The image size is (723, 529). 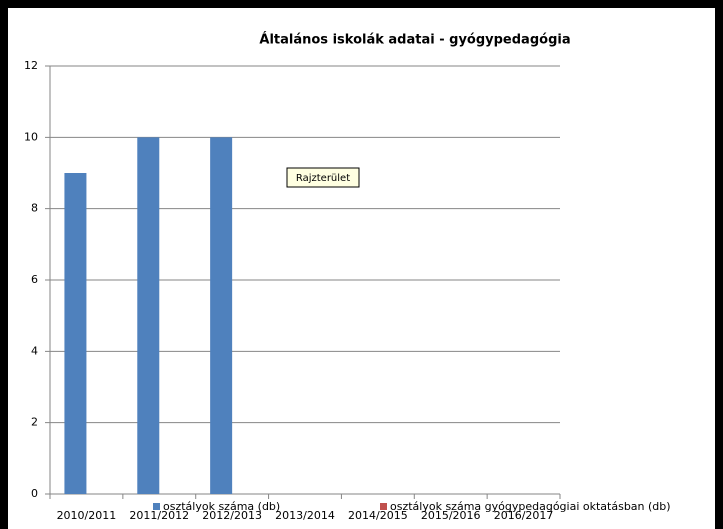 What do you see at coordinates (87, 515) in the screenshot?
I see `x-tick-label: 2010/2011` at bounding box center [87, 515].